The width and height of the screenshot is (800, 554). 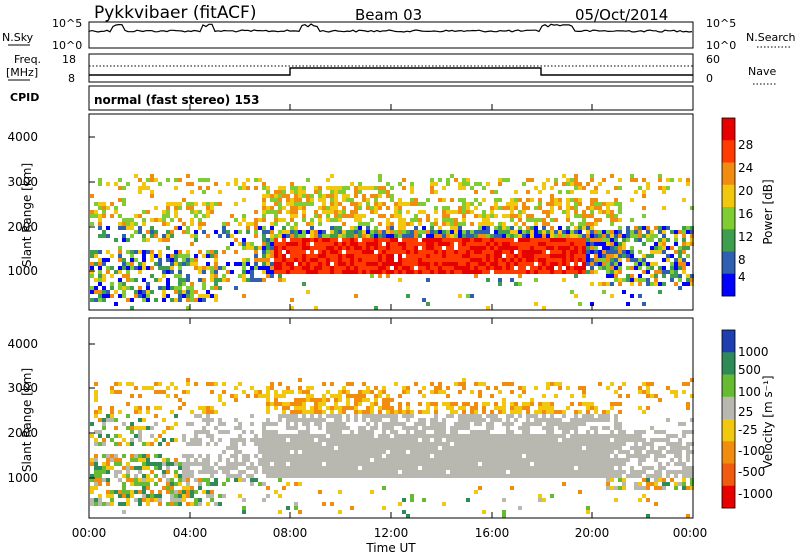 I want to click on nave-tick-bottom: 0, so click(x=709, y=78).